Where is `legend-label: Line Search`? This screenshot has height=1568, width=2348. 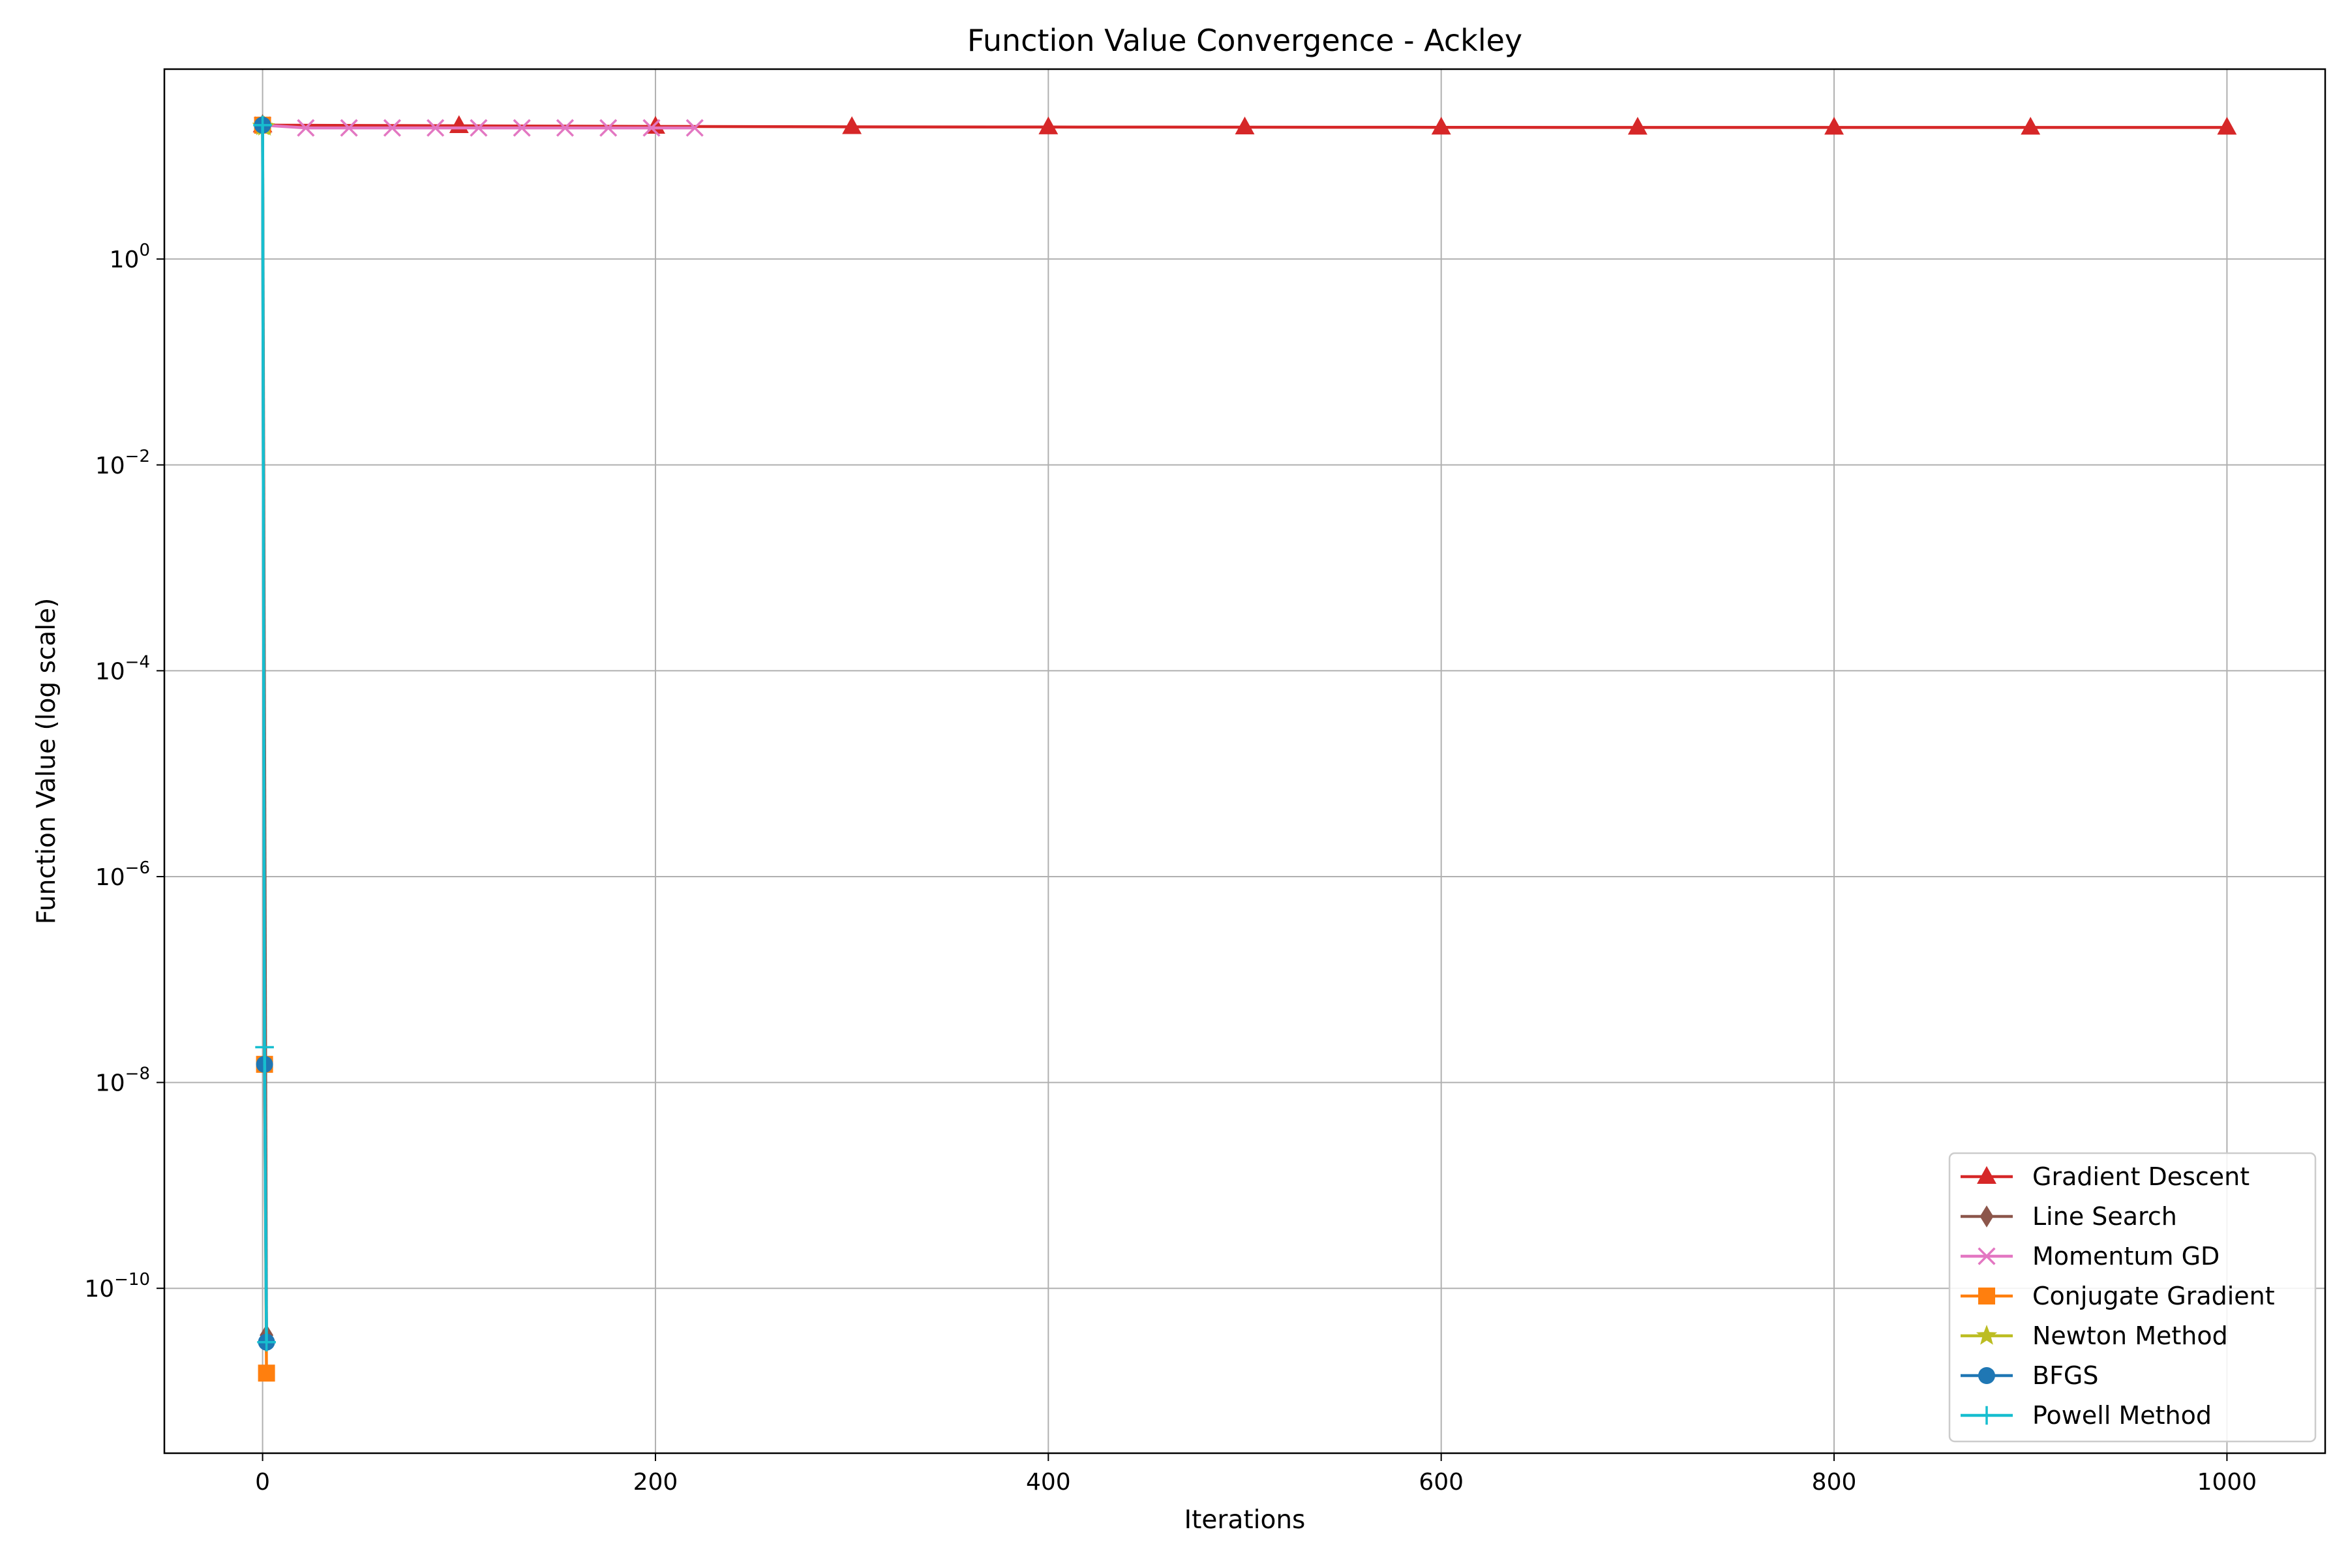 legend-label: Line Search is located at coordinates (2104, 1216).